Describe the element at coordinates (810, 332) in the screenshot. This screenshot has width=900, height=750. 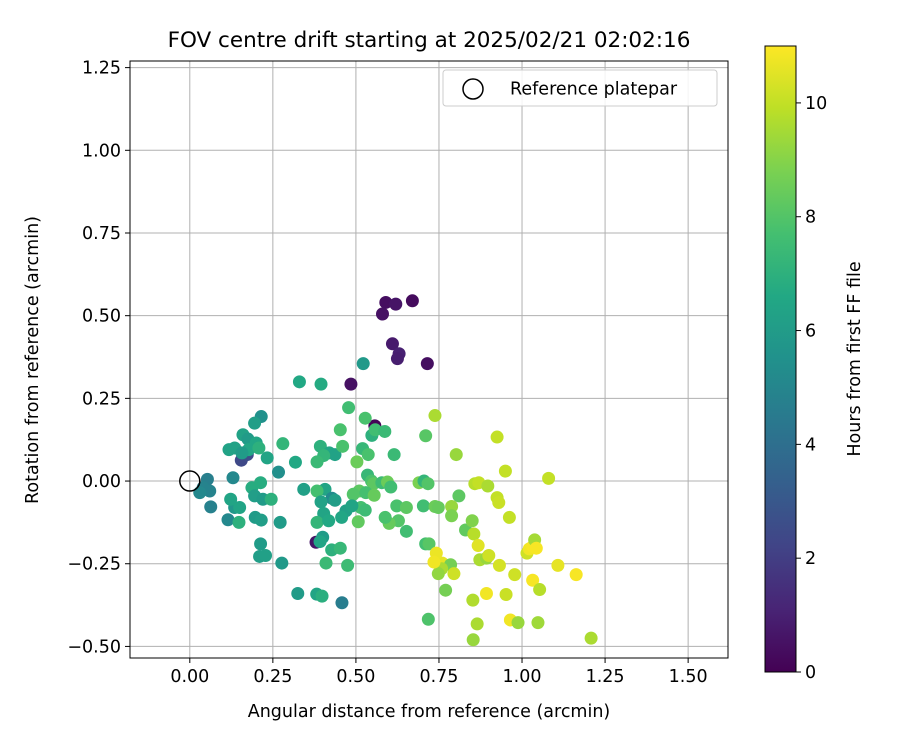
I see `colorbar-tick-label: 6` at that location.